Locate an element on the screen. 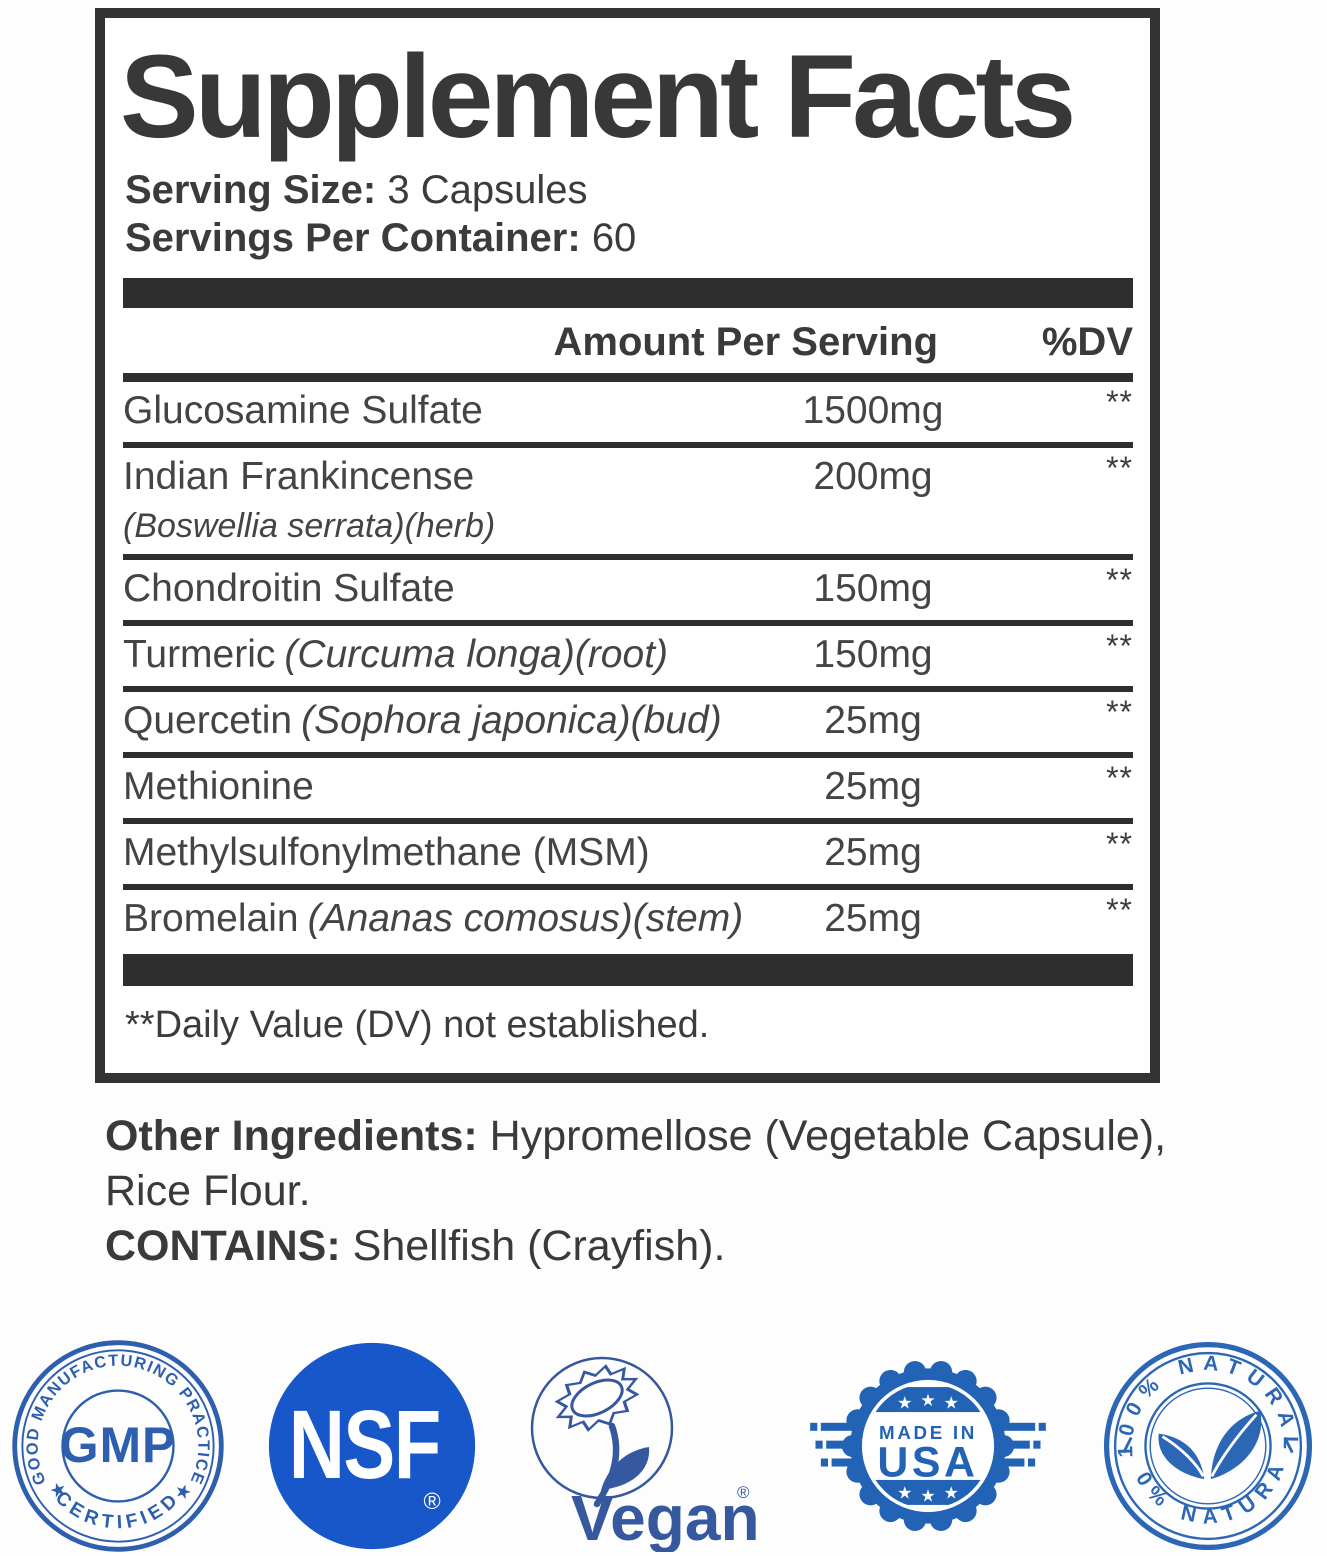 Image resolution: width=1327 pixels, height=1556 pixels. made-in-usa-badge: ★ ★ ★ ★ ★ ★ MADE IN USA is located at coordinates (927, 1445).